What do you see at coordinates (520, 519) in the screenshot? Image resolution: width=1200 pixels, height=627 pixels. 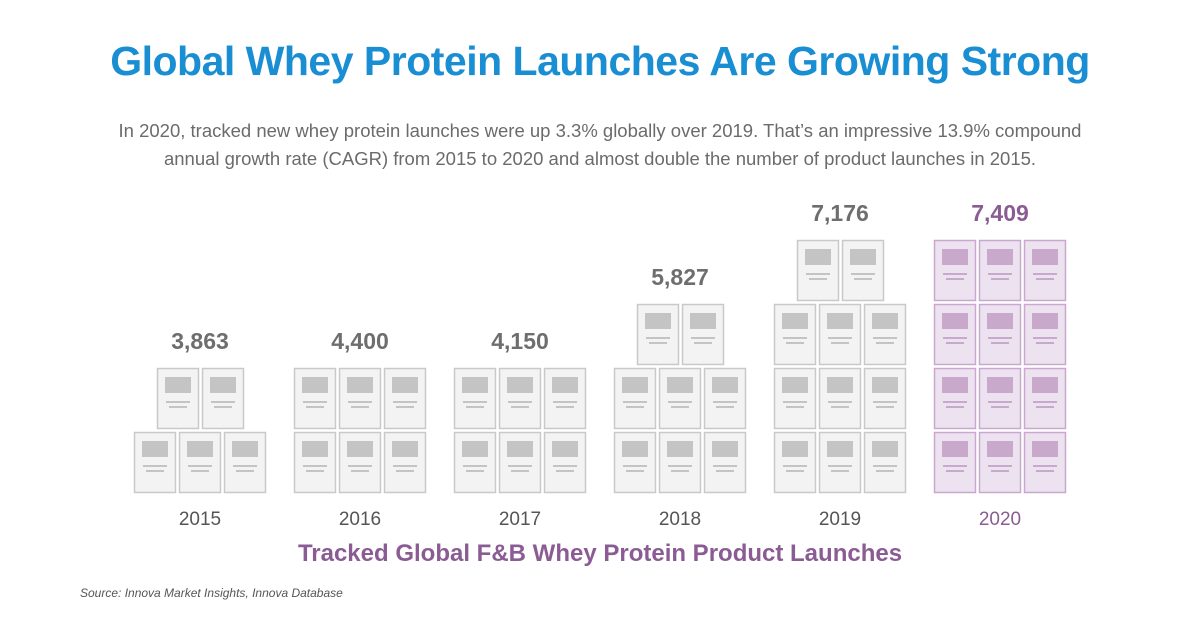 I see `category-label: 2017` at bounding box center [520, 519].